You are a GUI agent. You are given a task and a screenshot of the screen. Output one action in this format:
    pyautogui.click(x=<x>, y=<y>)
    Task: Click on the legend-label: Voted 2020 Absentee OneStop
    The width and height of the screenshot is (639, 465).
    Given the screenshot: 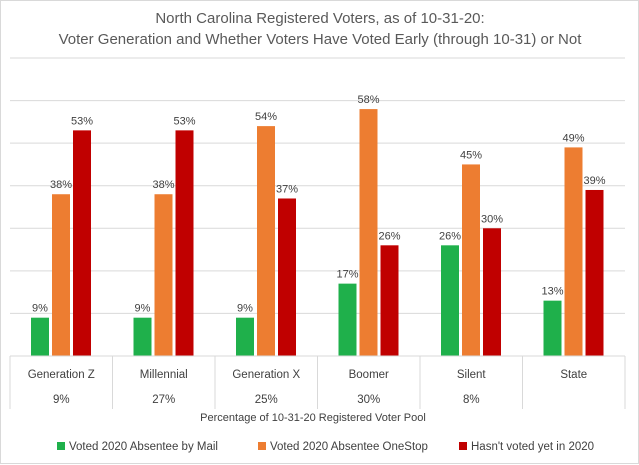 What is the action you would take?
    pyautogui.click(x=349, y=447)
    